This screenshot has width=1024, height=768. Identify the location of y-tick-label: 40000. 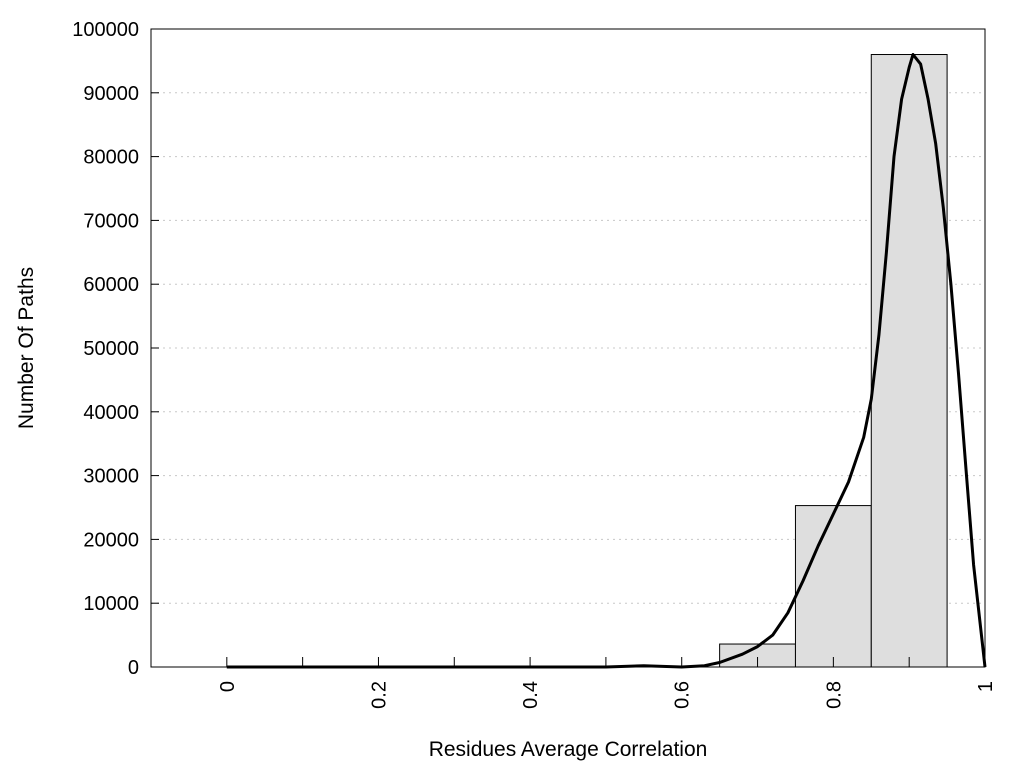
(111, 413).